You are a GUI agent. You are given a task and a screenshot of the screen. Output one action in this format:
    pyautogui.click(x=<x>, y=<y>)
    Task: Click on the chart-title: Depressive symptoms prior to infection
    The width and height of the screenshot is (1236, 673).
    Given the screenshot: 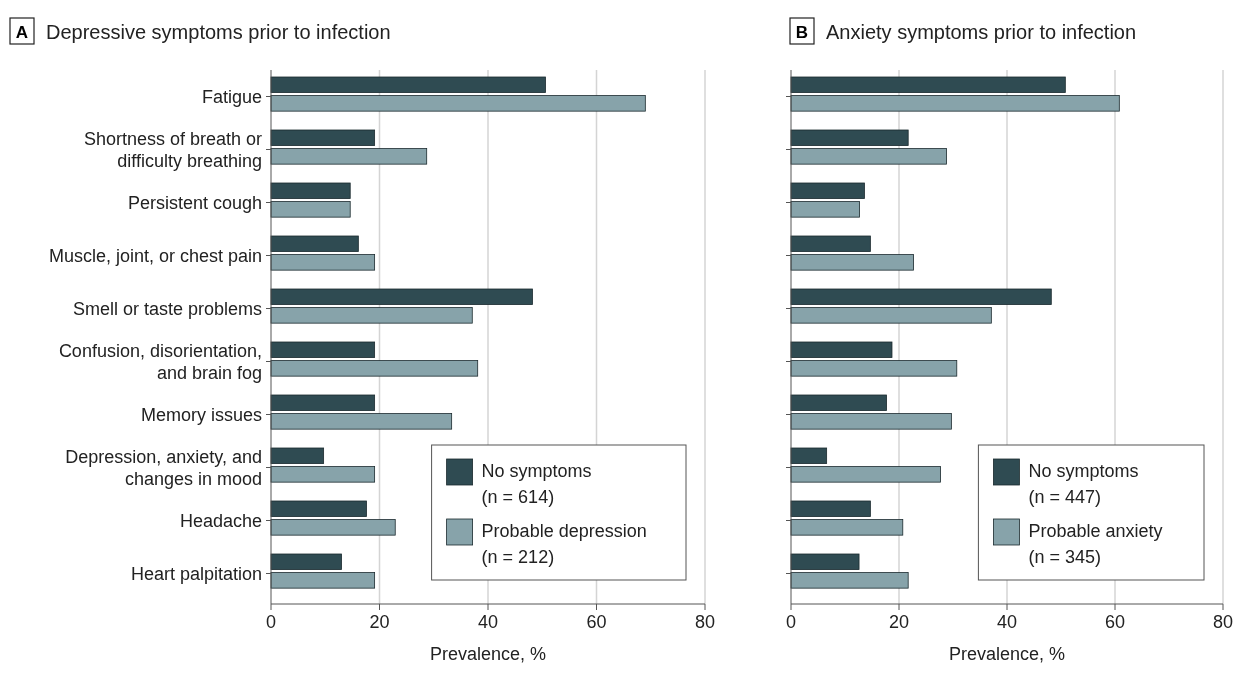 What is the action you would take?
    pyautogui.click(x=218, y=32)
    